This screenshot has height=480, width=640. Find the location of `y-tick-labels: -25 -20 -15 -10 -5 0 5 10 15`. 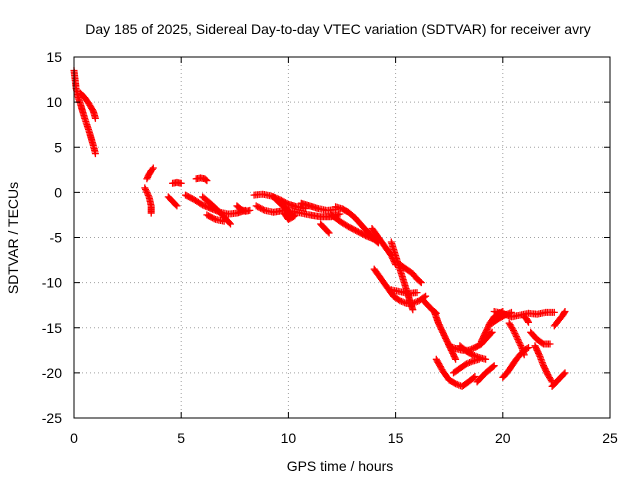

y-tick-labels: -25 -20 -15 -10 -5 0 5 10 15 is located at coordinates (52, 237).